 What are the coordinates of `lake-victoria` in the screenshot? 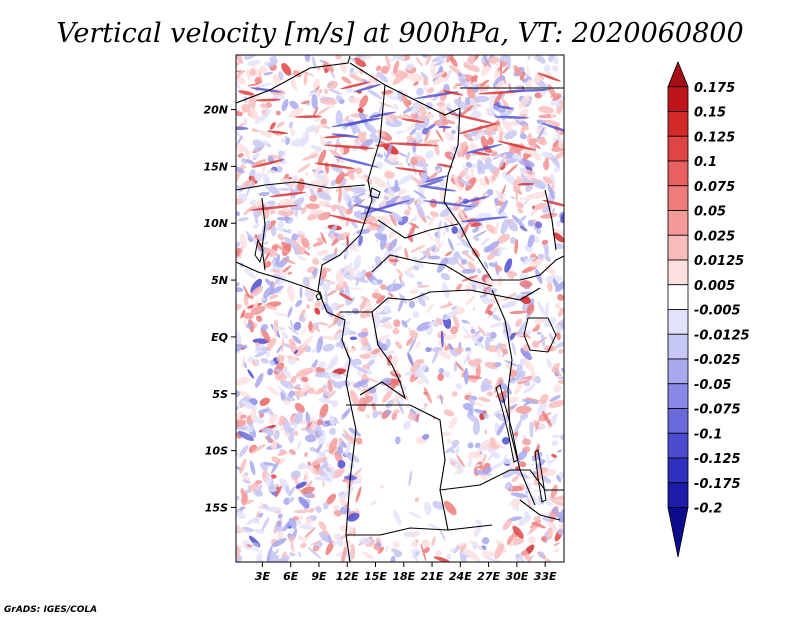 It's located at (540, 335).